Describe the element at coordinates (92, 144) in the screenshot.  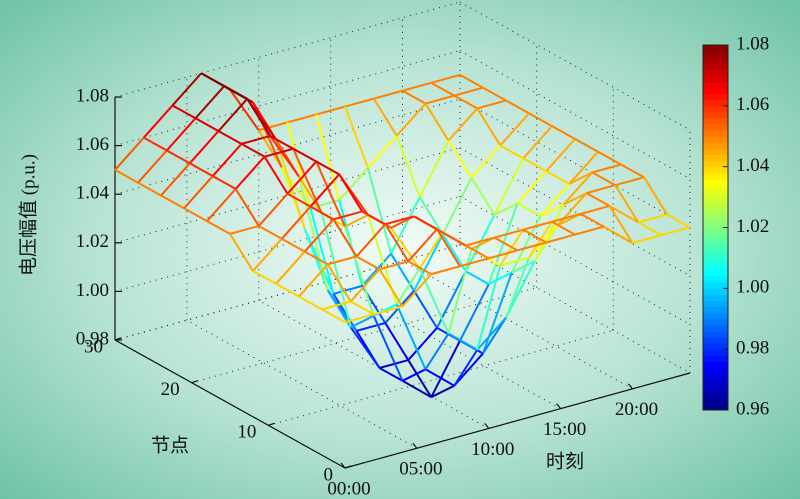
I see `z-tick-label: 1.06` at that location.